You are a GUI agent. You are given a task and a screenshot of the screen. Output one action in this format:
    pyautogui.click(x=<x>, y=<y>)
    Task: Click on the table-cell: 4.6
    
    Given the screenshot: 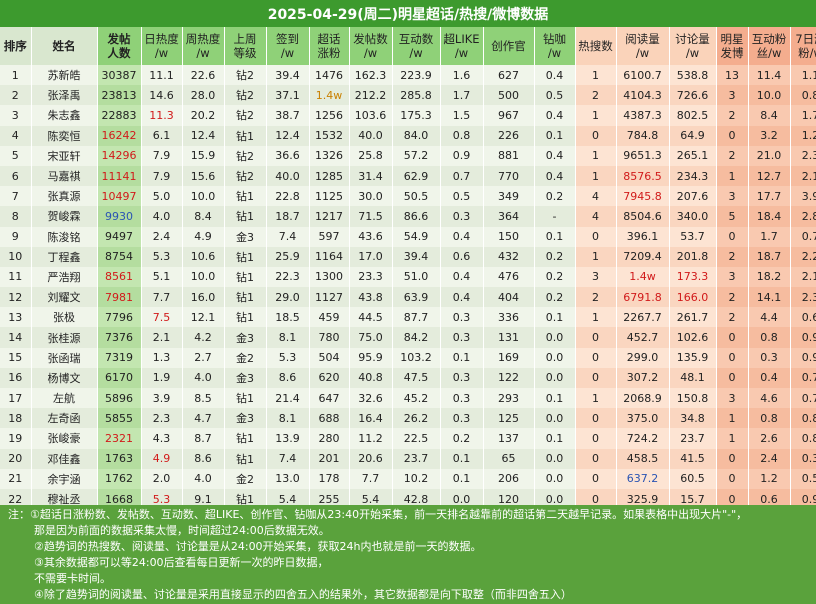 What is the action you would take?
    pyautogui.click(x=769, y=398)
    